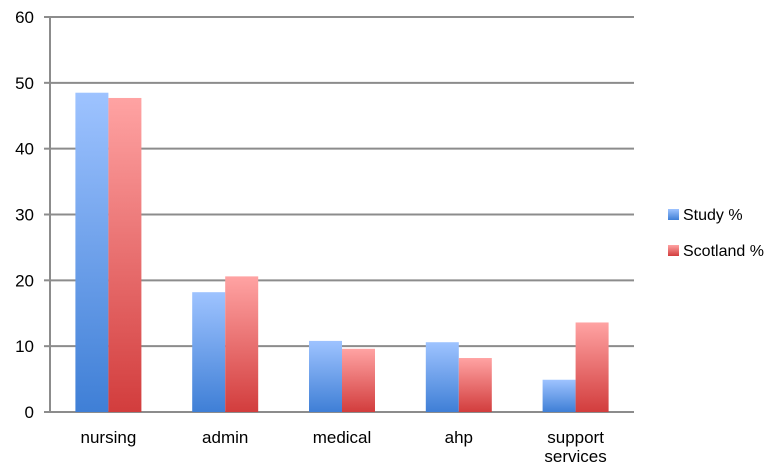 This screenshot has width=771, height=465. I want to click on y-tick-label: 50, so click(24, 83).